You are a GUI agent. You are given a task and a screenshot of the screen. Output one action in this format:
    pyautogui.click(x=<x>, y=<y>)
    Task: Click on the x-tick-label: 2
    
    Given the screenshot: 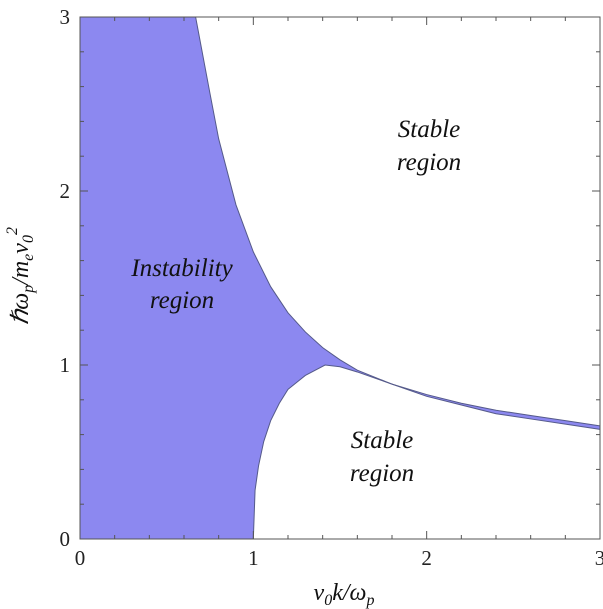 What is the action you would take?
    pyautogui.click(x=426, y=558)
    